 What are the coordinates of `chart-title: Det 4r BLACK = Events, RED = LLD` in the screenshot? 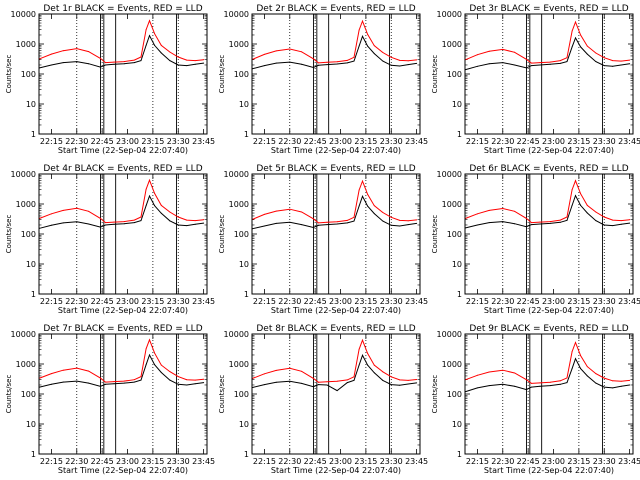 It's located at (122, 169).